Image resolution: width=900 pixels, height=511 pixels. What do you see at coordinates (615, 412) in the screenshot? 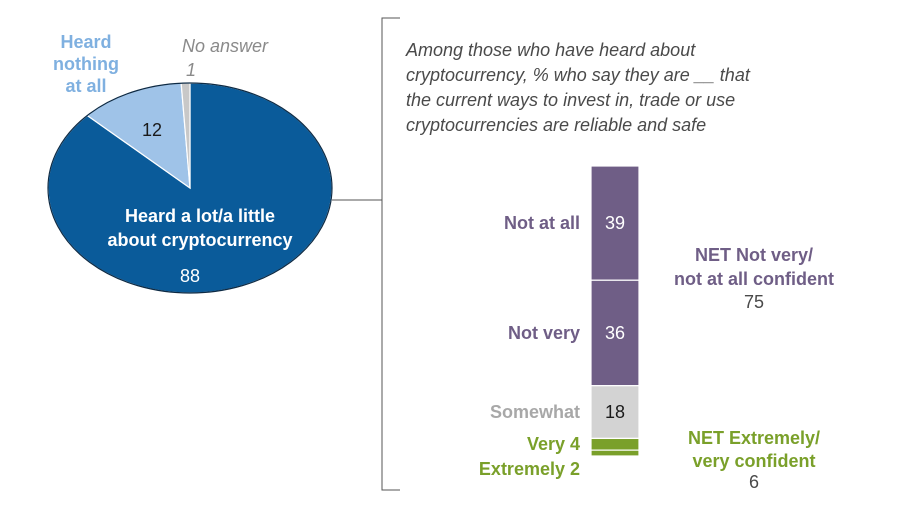
I see `bar-value-somewhat: 18` at bounding box center [615, 412].